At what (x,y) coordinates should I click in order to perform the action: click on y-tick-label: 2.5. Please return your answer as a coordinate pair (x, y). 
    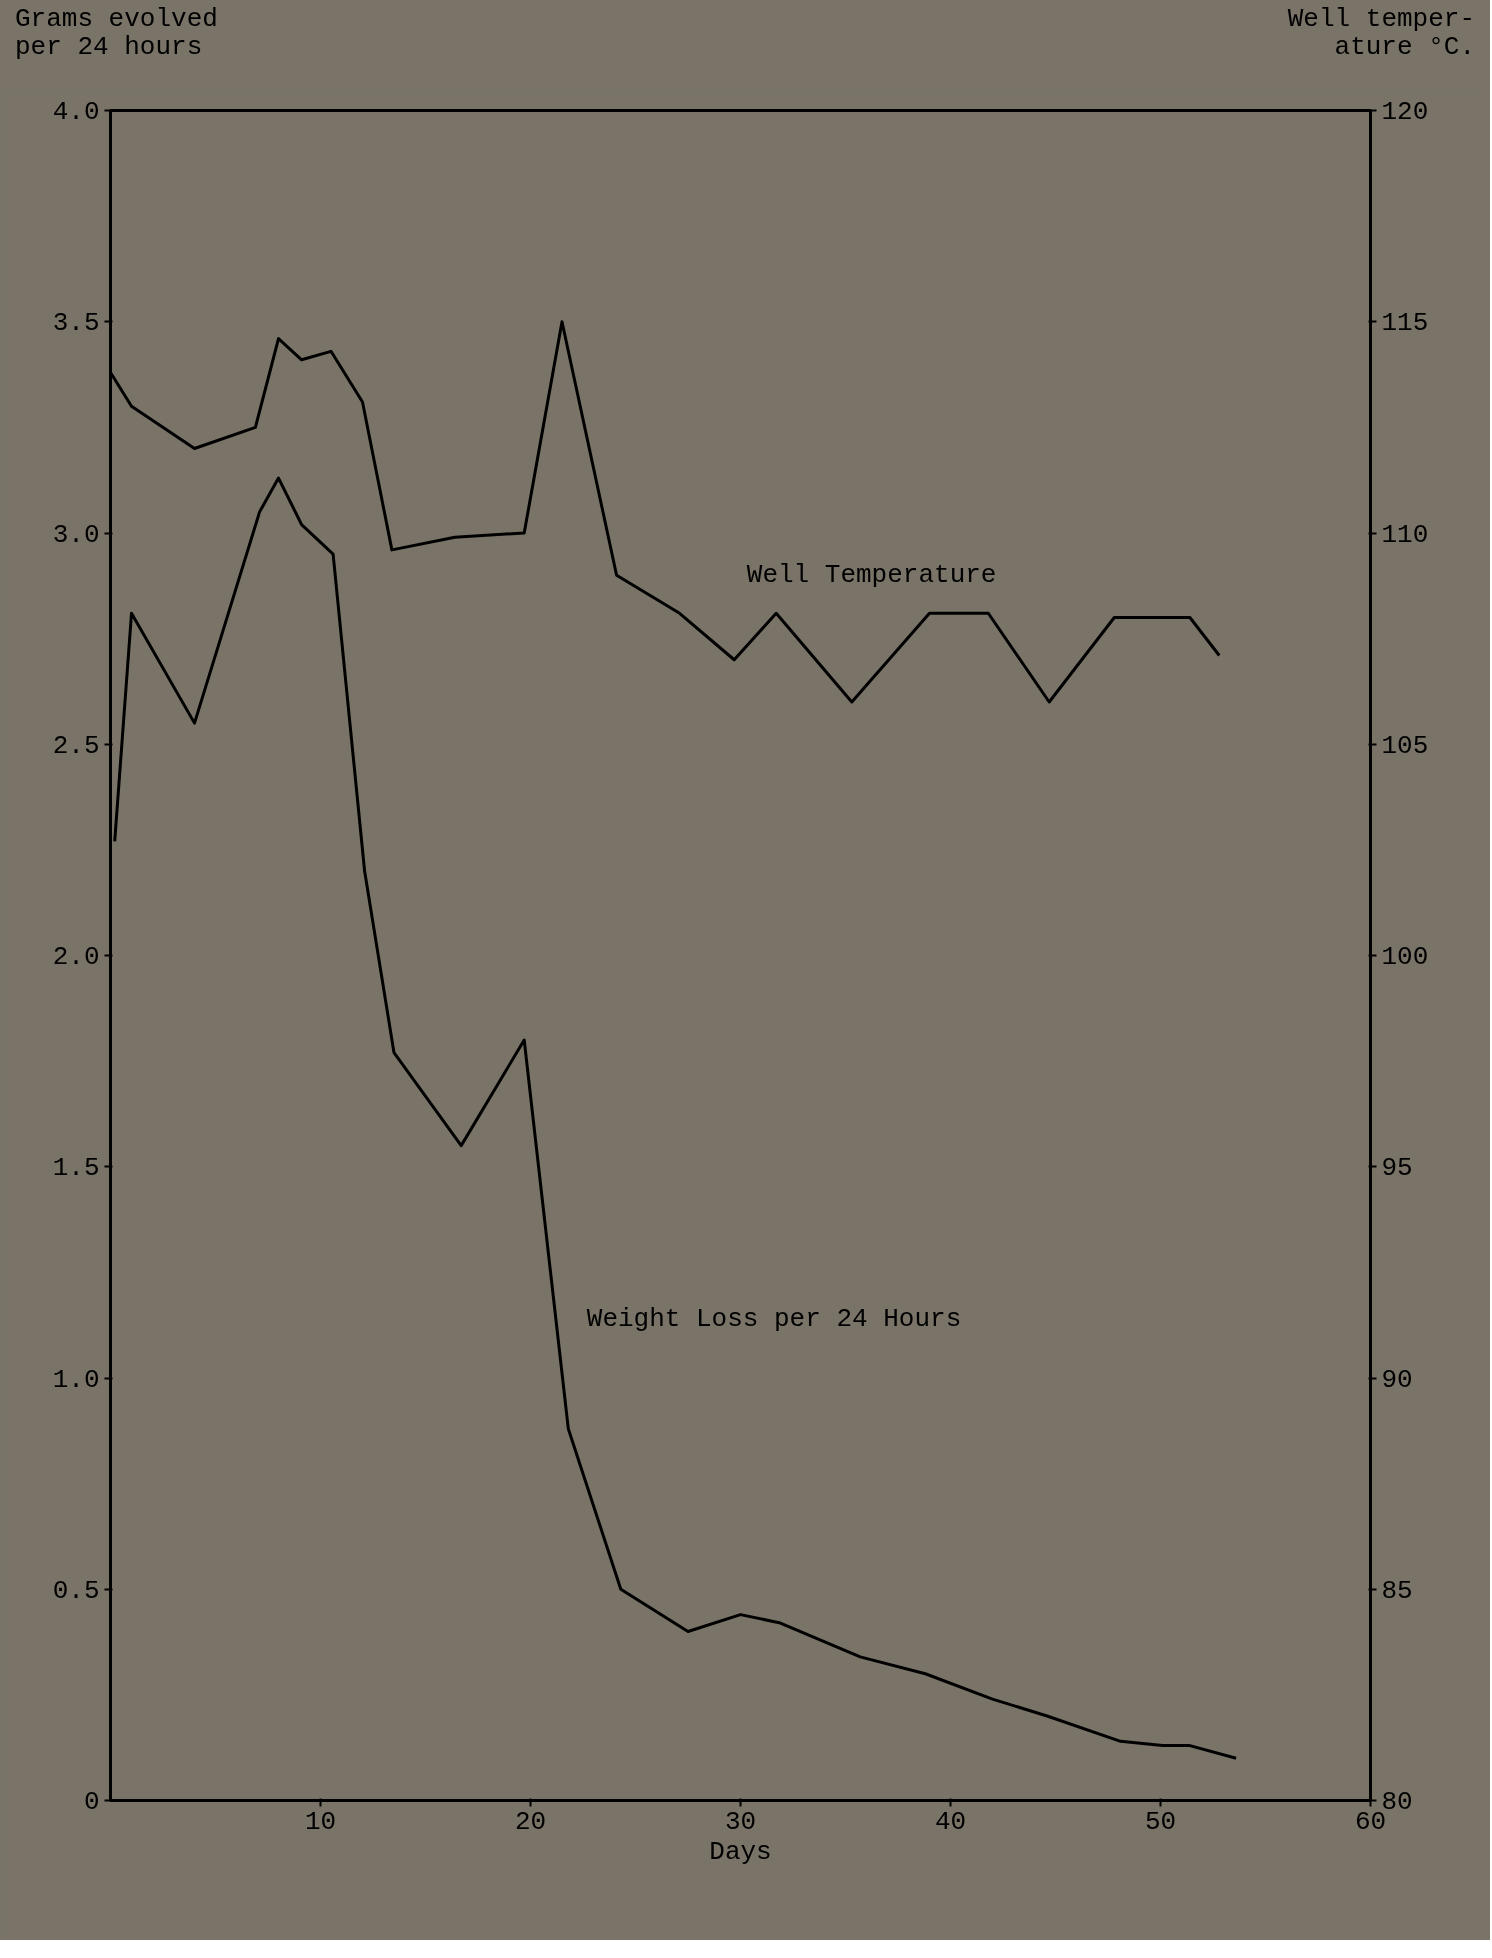
    Looking at the image, I should click on (76, 745).